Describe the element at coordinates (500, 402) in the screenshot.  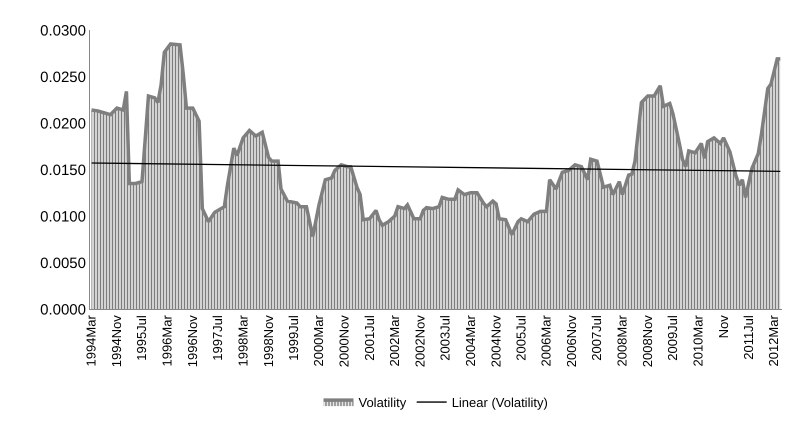
I see `legend-label: Linear (Volatility)` at that location.